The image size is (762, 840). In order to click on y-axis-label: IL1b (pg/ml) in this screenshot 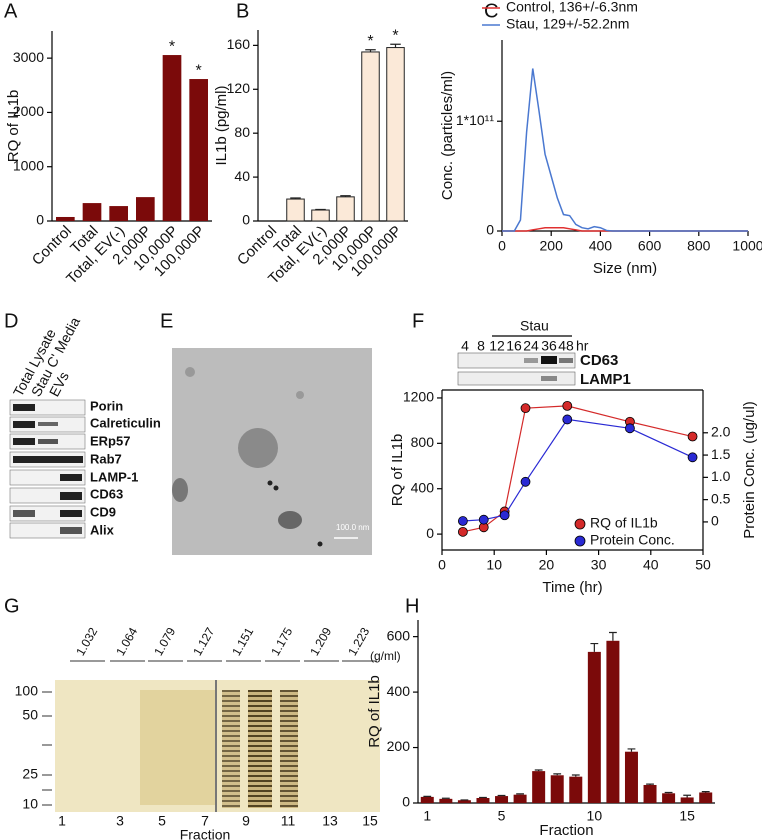, I will do `click(221, 125)`.